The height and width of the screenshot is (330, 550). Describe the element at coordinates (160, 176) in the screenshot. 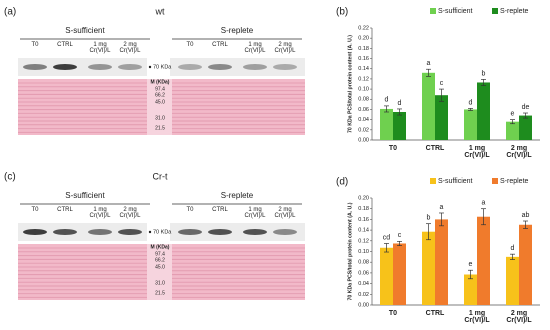

I see `strain-label: Cr-t` at that location.